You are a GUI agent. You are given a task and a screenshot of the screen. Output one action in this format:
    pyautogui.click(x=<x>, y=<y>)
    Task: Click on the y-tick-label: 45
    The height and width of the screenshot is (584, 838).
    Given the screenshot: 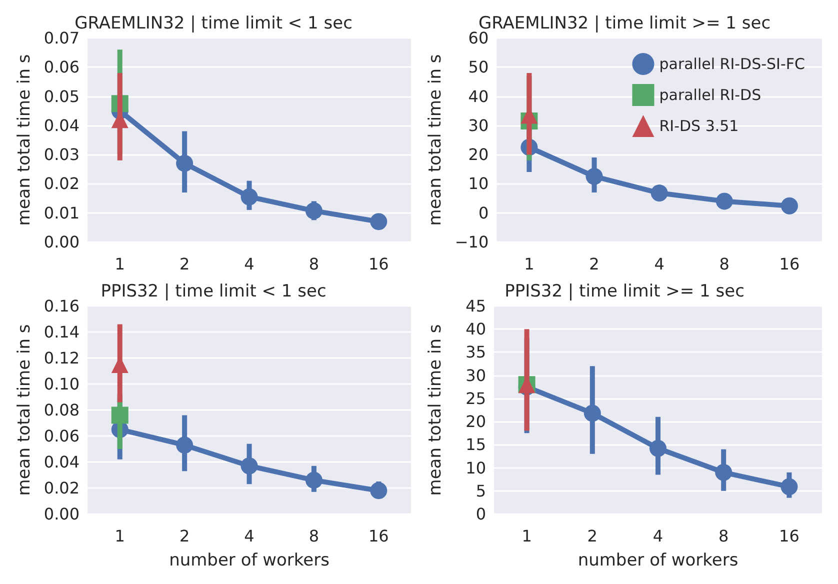 What is the action you would take?
    pyautogui.click(x=476, y=306)
    